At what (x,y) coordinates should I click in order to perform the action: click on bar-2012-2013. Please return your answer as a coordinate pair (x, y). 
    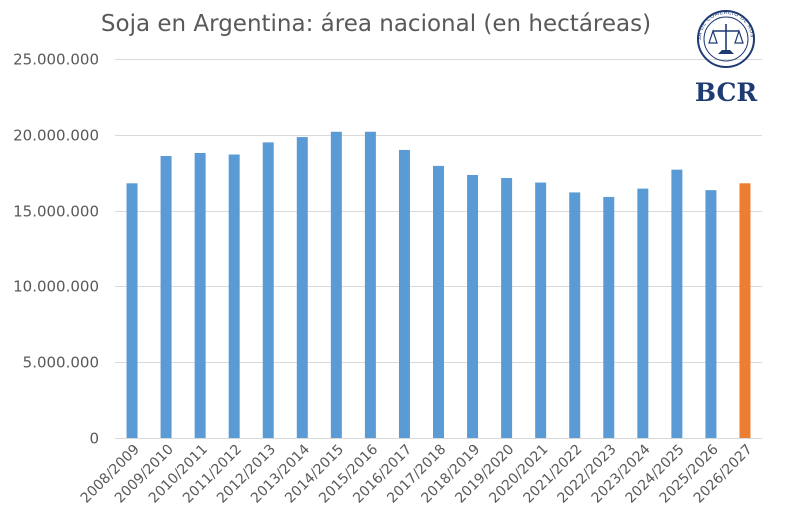
    Looking at the image, I should click on (268, 290).